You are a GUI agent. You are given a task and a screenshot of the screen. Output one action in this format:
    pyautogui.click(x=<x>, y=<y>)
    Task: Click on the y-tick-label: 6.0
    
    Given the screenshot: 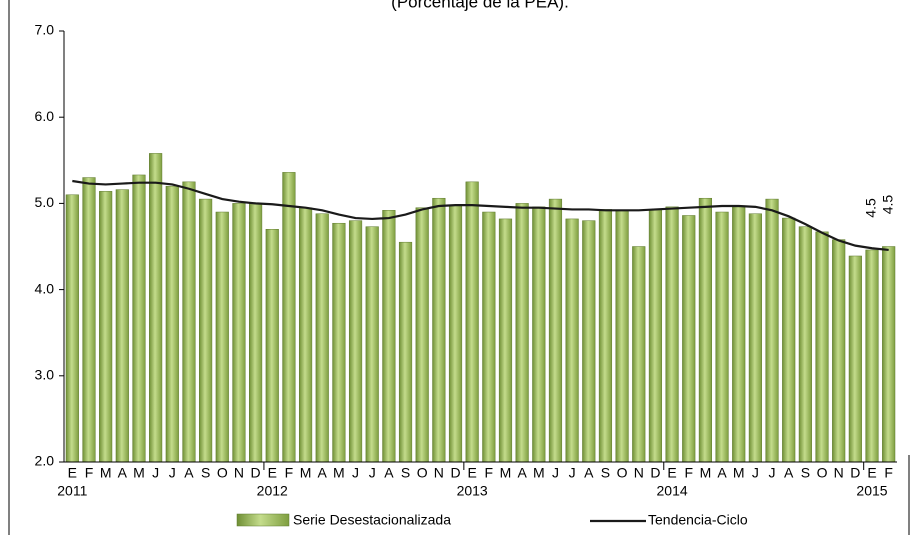 What is the action you would take?
    pyautogui.click(x=45, y=116)
    